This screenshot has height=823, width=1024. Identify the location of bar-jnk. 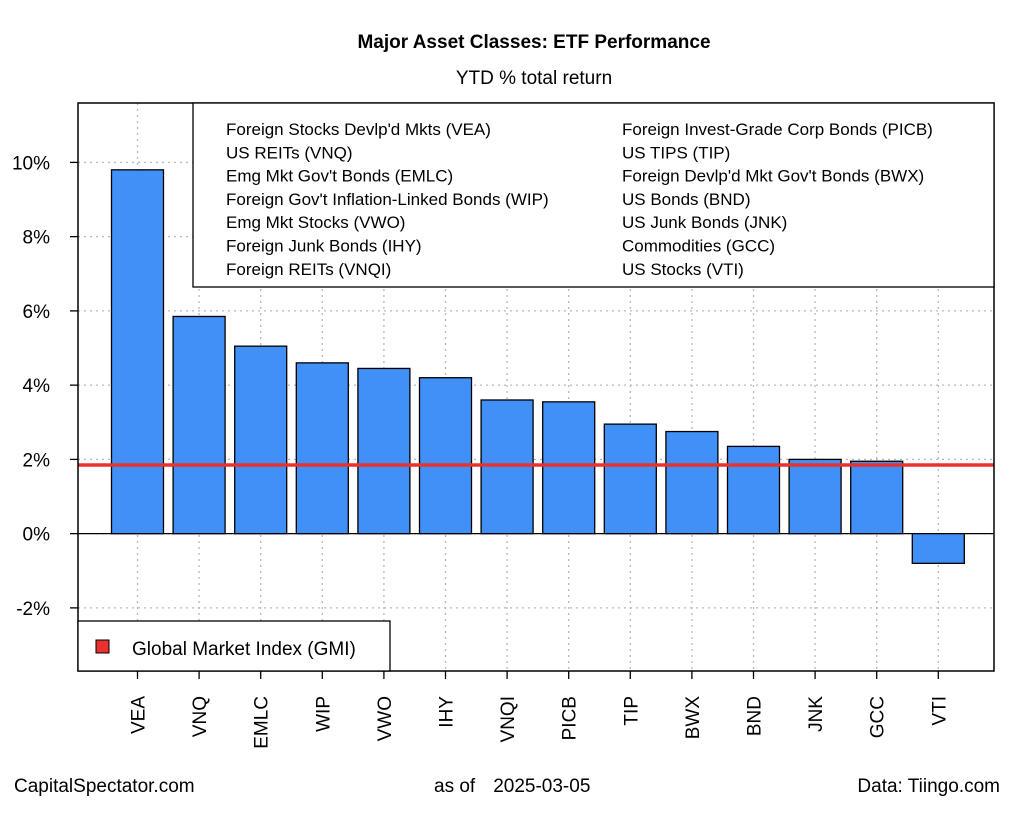
(815, 496).